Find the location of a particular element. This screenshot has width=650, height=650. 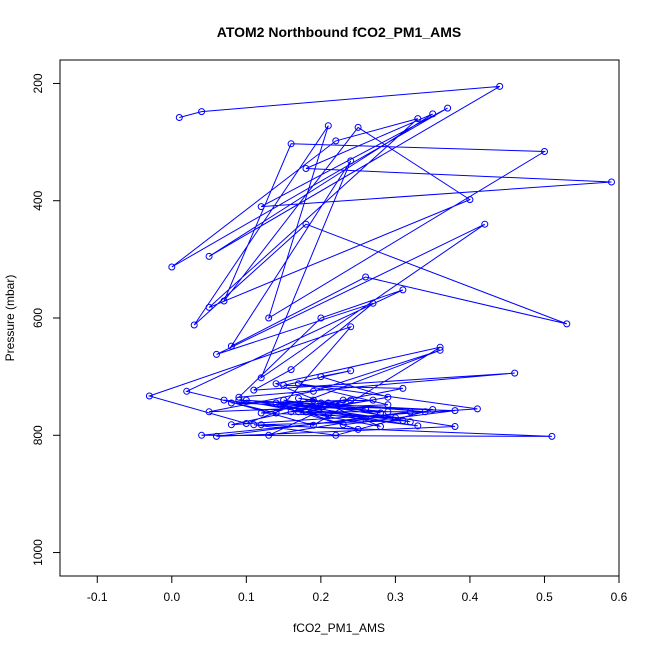

x-axis-label: fCO2_PM1_AMS is located at coordinates (339, 628).